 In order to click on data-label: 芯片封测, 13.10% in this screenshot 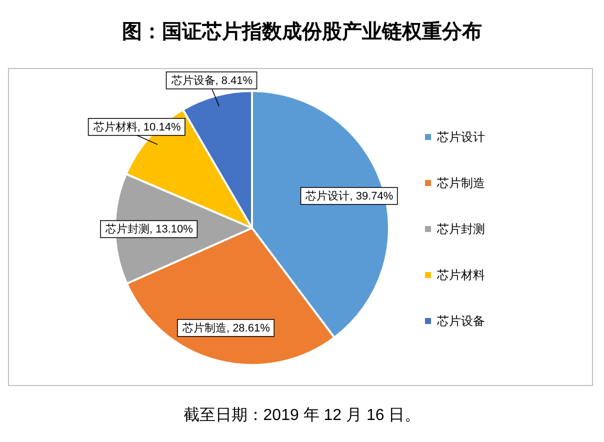, I will do `click(149, 229)`.